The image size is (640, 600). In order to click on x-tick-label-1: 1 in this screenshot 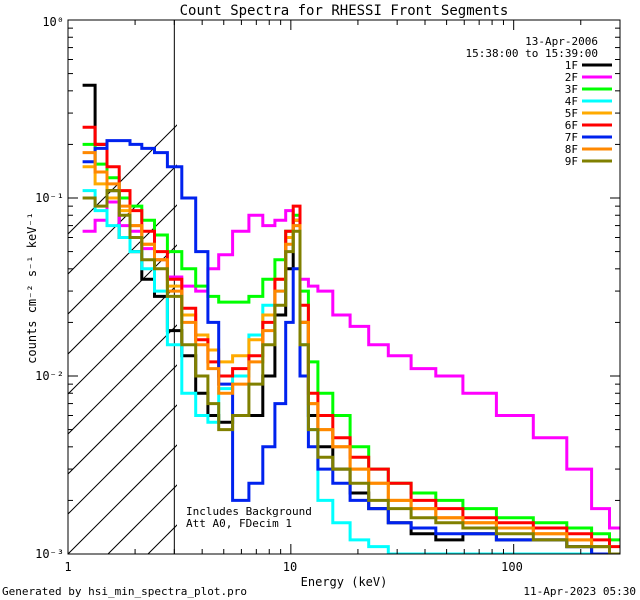, I will do `click(67, 567)`.